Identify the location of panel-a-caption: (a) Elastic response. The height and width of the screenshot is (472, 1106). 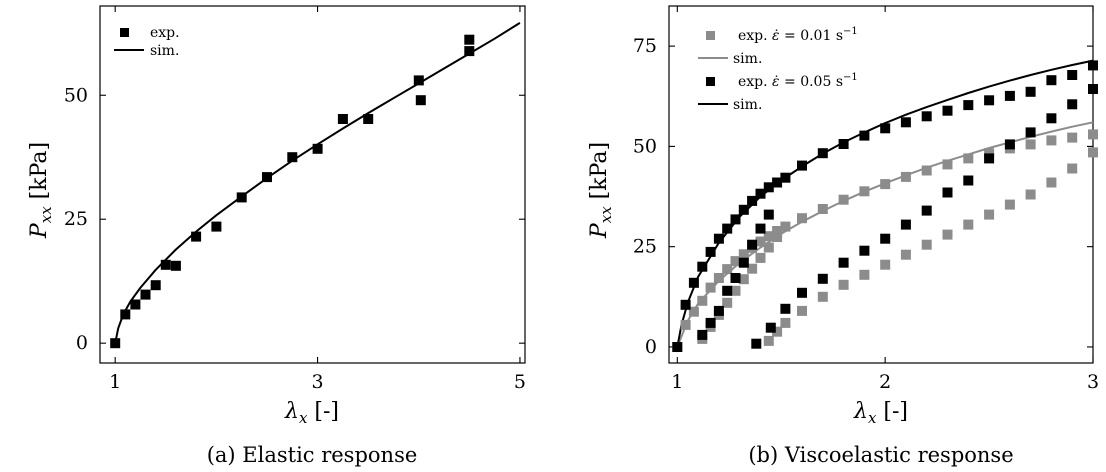
(312, 455).